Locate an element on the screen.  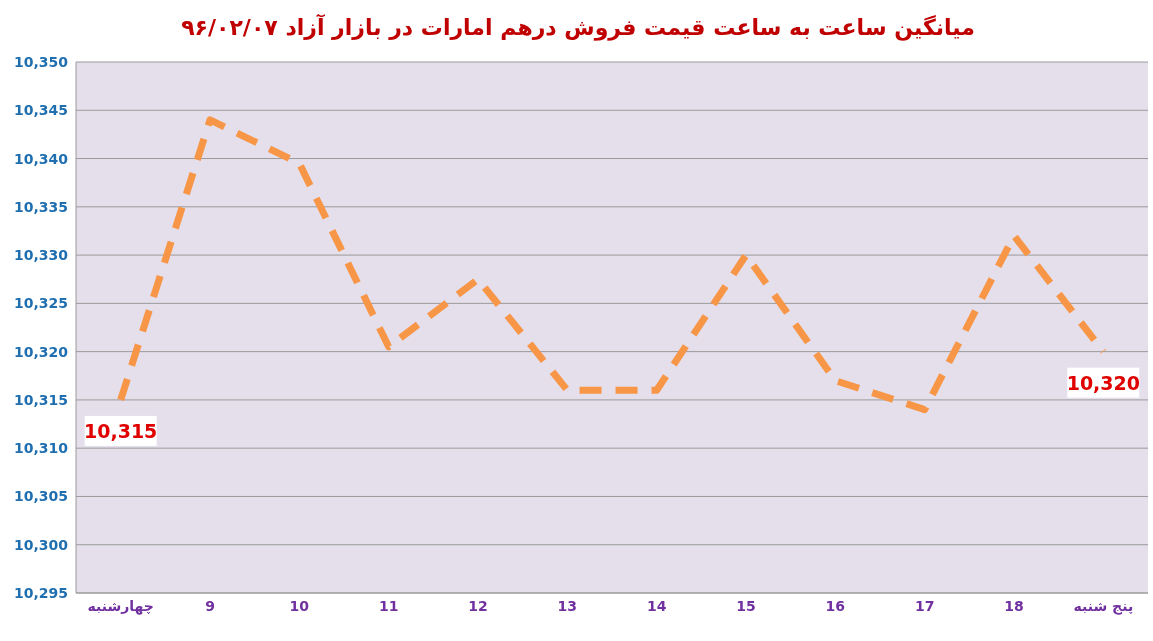
y-tick-label: 10,345 is located at coordinates (40, 110).